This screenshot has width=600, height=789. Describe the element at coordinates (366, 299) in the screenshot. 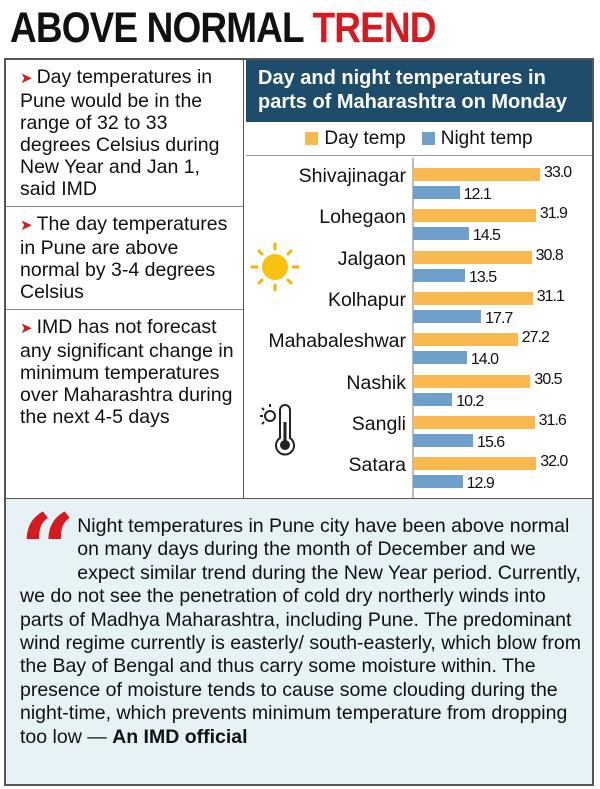

I see `category-label: Kolhapur` at that location.